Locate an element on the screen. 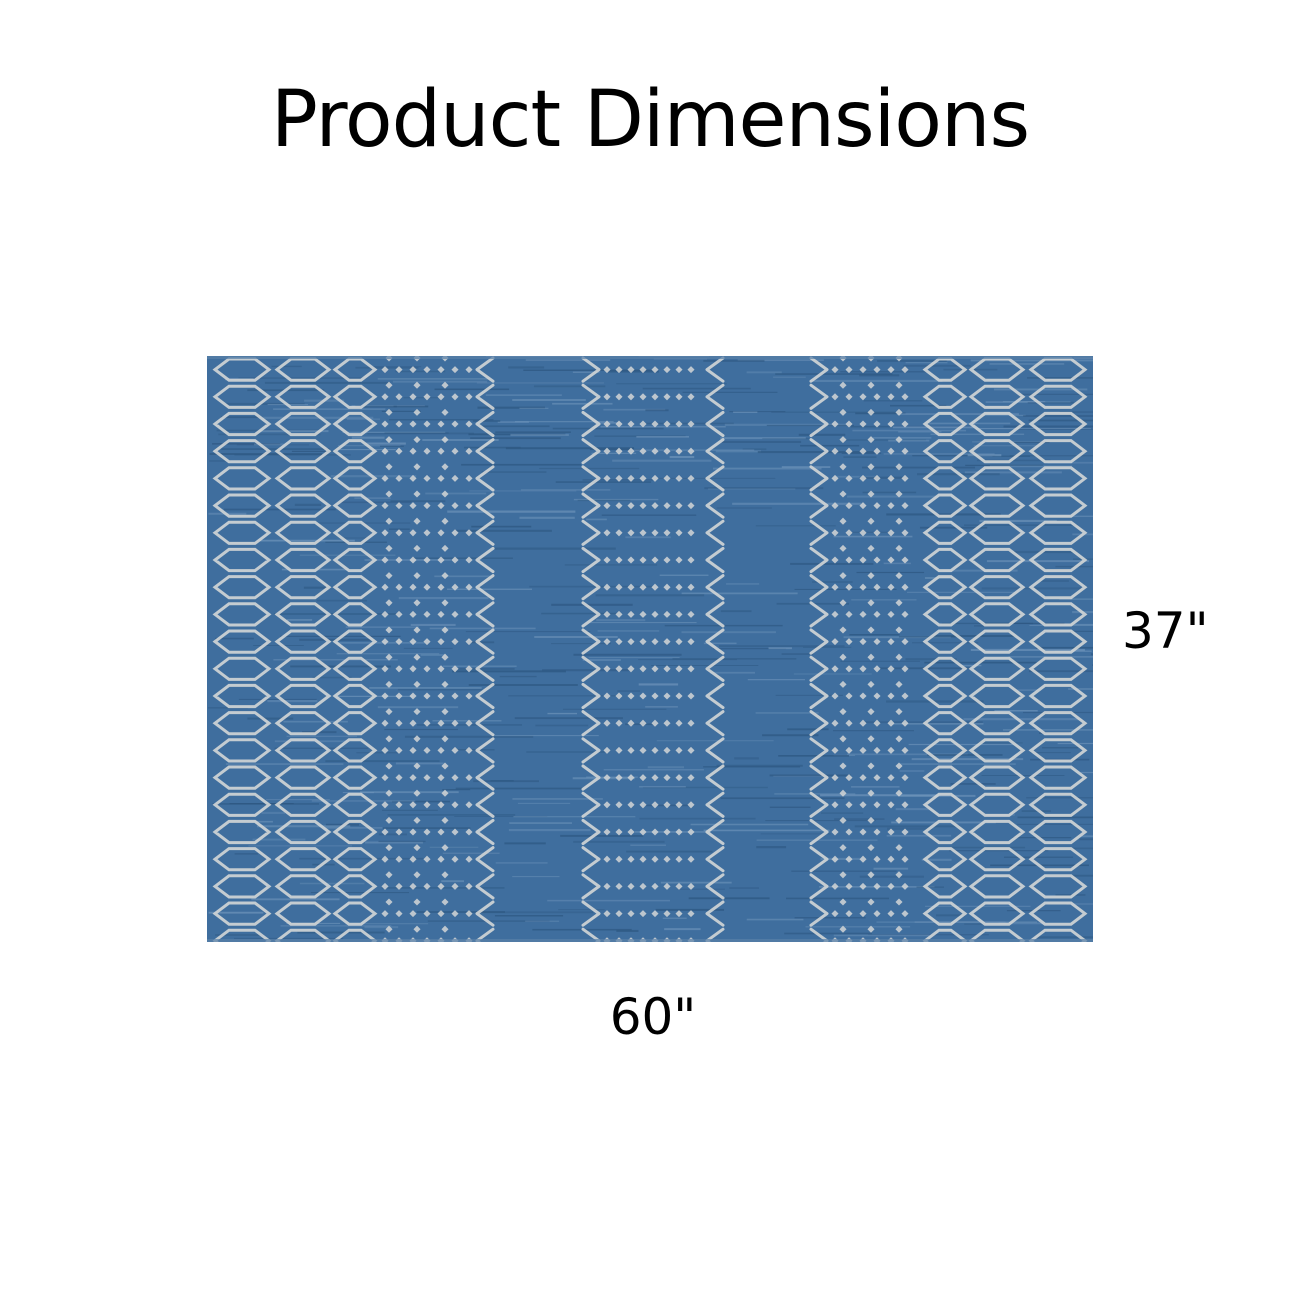 The height and width of the screenshot is (1300, 1300). width-label: 60" is located at coordinates (653, 1017).